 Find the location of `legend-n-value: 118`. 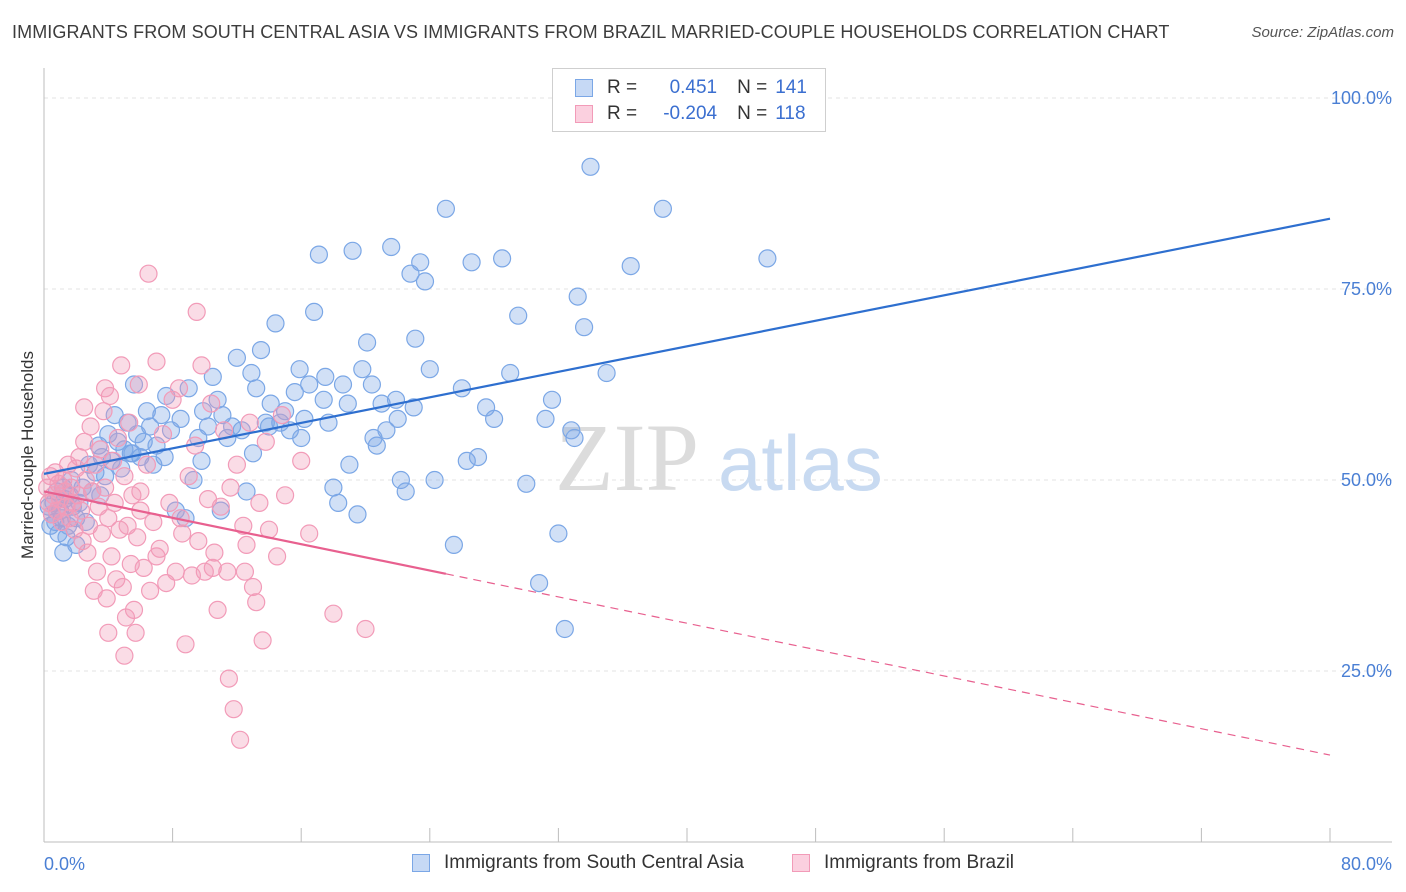

legend-n-value: 118 is located at coordinates (790, 113).